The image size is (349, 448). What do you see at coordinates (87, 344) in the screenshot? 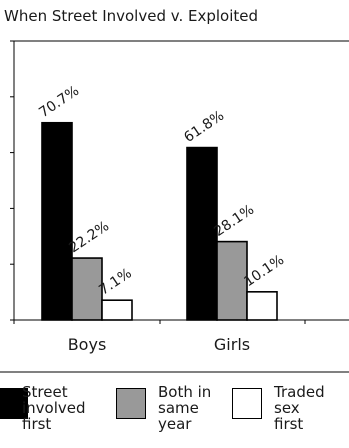
I see `x-tick-label-boys: Boys` at bounding box center [87, 344].